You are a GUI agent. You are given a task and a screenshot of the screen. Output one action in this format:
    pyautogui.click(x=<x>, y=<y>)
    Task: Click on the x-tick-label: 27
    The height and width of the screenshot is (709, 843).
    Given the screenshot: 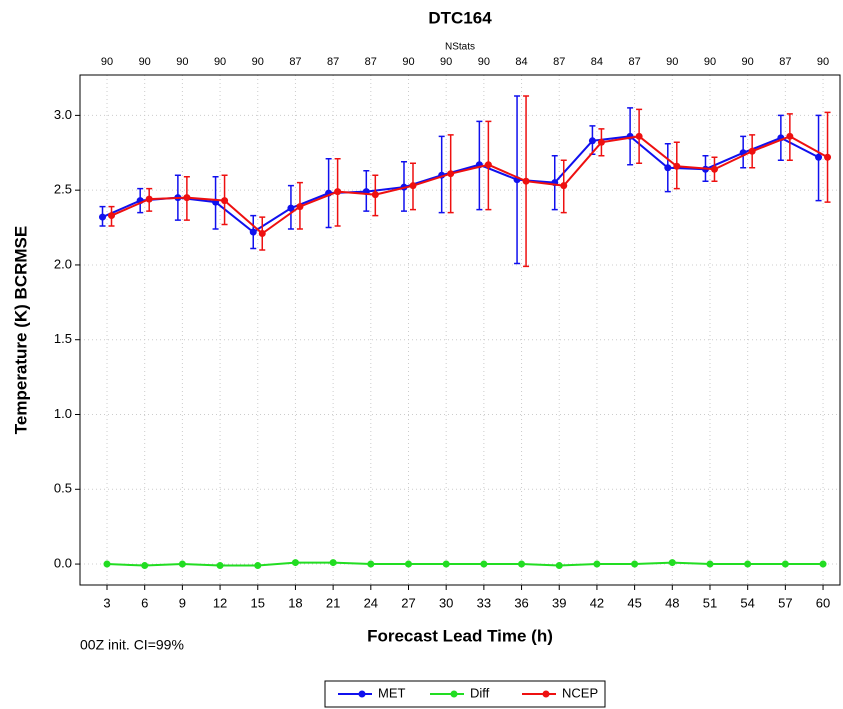 What is the action you would take?
    pyautogui.click(x=408, y=602)
    